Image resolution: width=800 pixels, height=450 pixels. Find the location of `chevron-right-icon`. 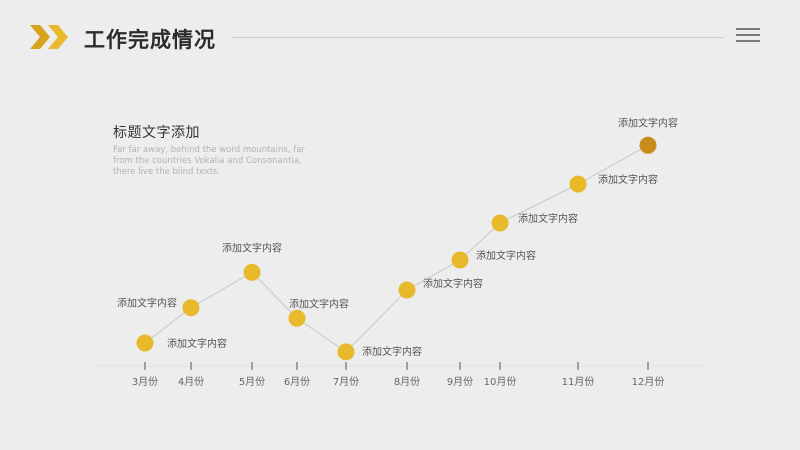

chevron-right-icon is located at coordinates (49, 37).